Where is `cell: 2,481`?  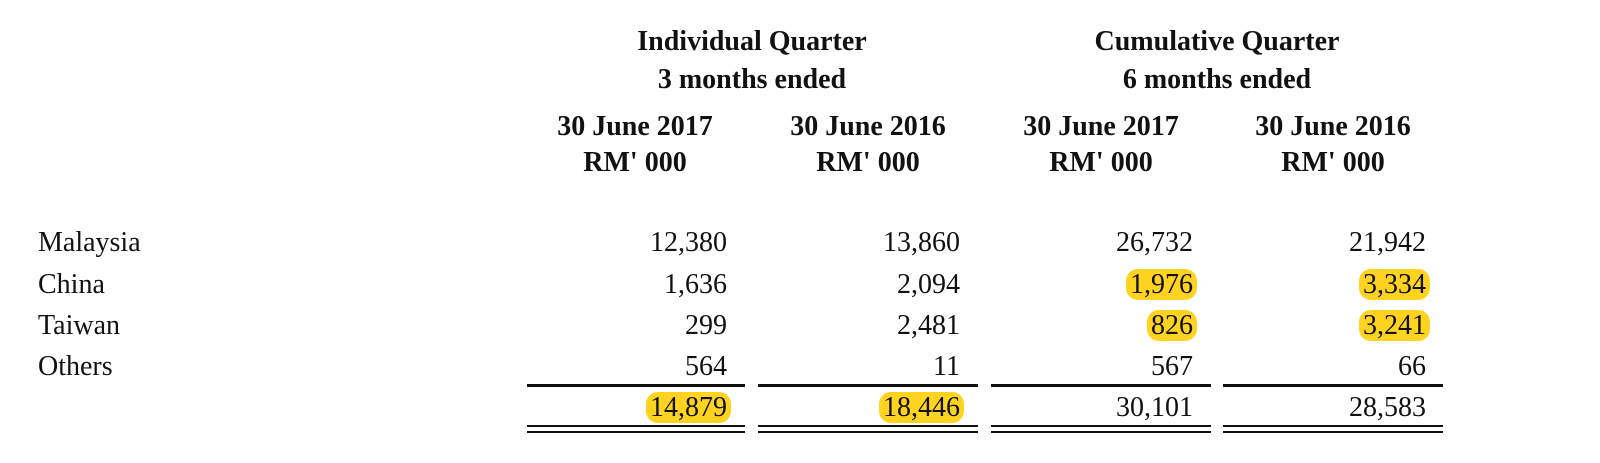 cell: 2,481 is located at coordinates (860, 326).